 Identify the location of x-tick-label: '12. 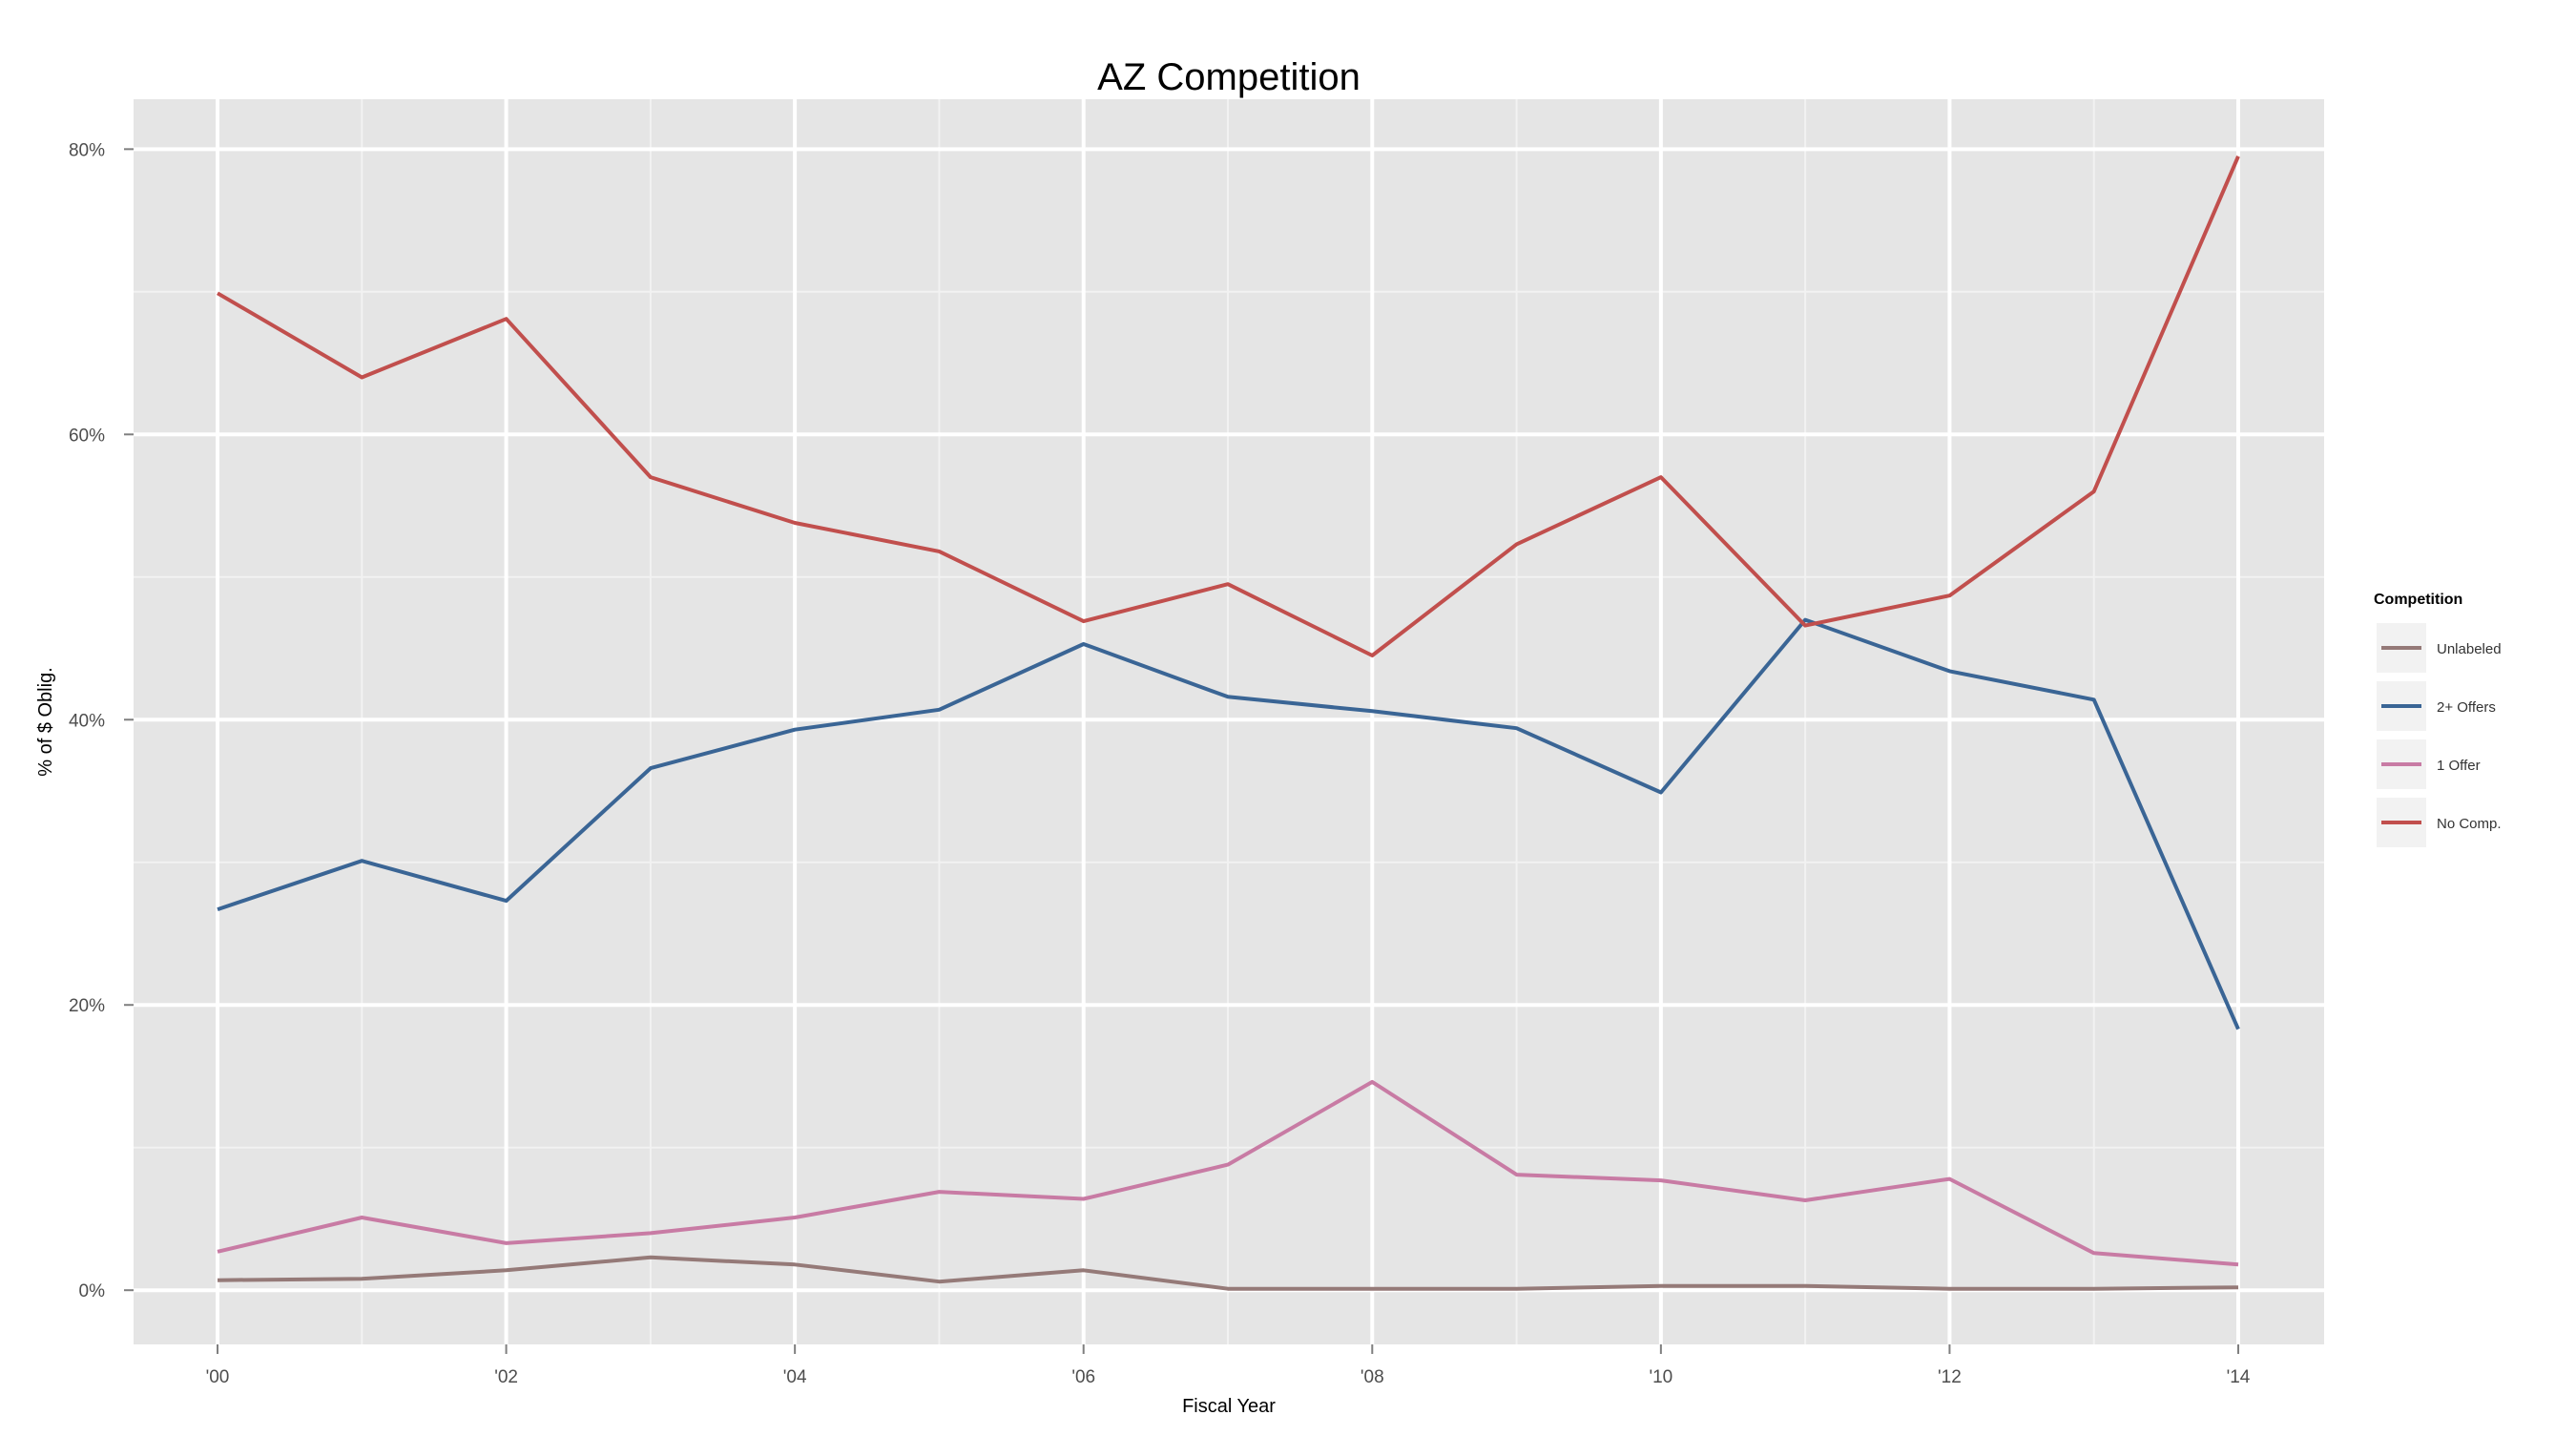
(1950, 1377).